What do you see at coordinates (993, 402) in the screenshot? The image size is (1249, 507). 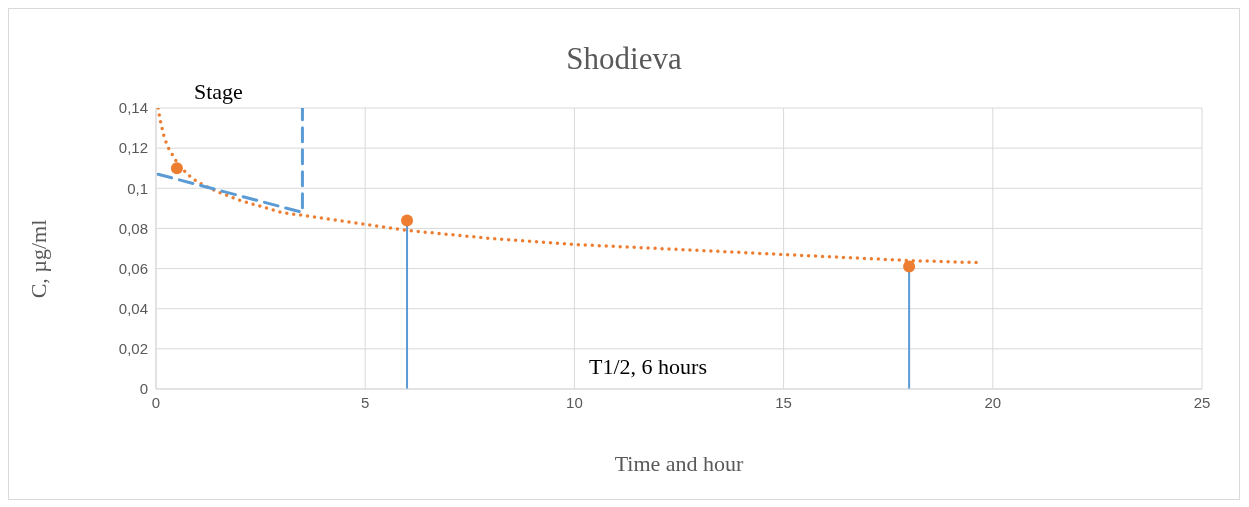 I see `x-tick-label: 20` at bounding box center [993, 402].